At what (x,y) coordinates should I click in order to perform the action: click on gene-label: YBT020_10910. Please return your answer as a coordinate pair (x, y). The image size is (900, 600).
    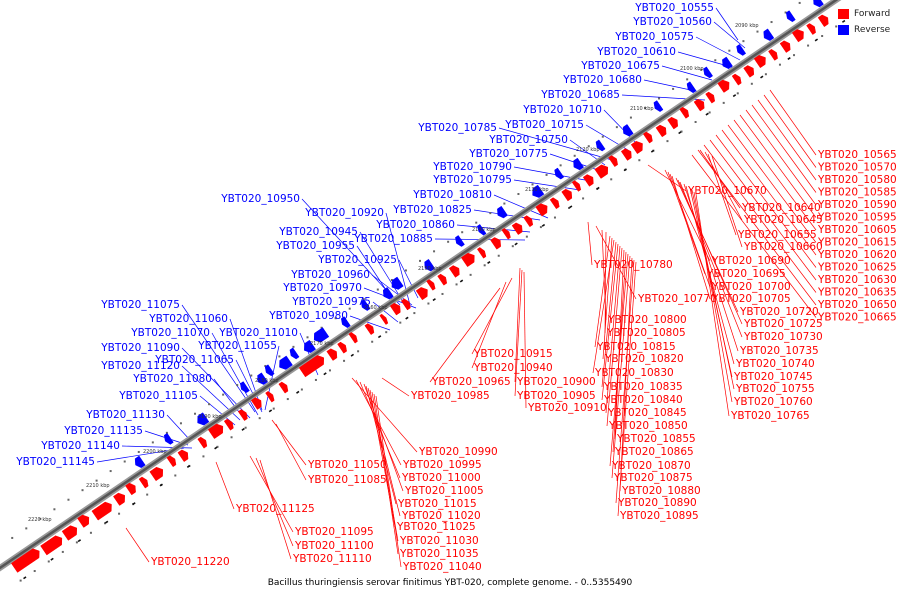
    Looking at the image, I should click on (567, 408).